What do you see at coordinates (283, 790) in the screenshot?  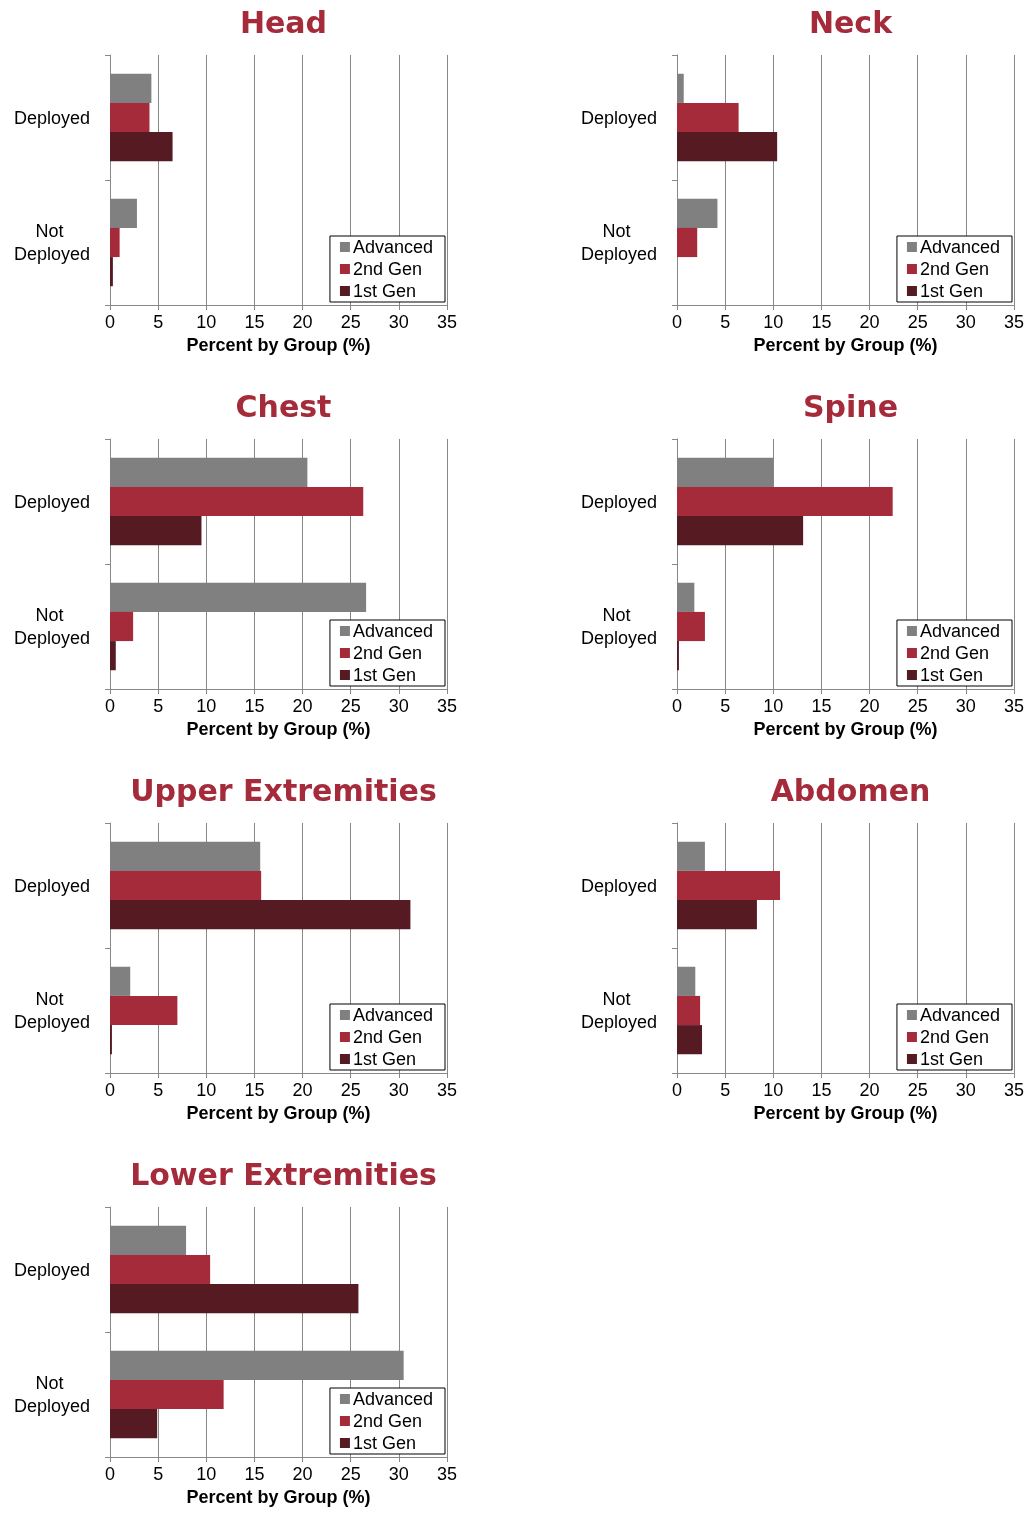 I see `chart-title: Upper Extremities` at bounding box center [283, 790].